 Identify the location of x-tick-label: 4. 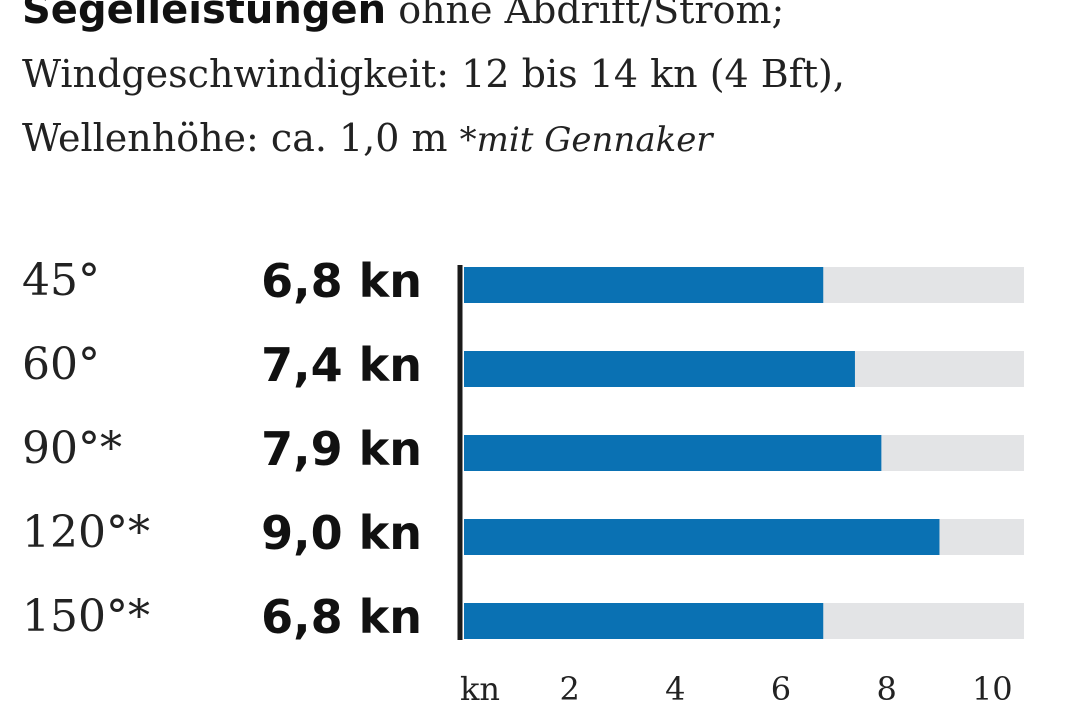
(675, 689).